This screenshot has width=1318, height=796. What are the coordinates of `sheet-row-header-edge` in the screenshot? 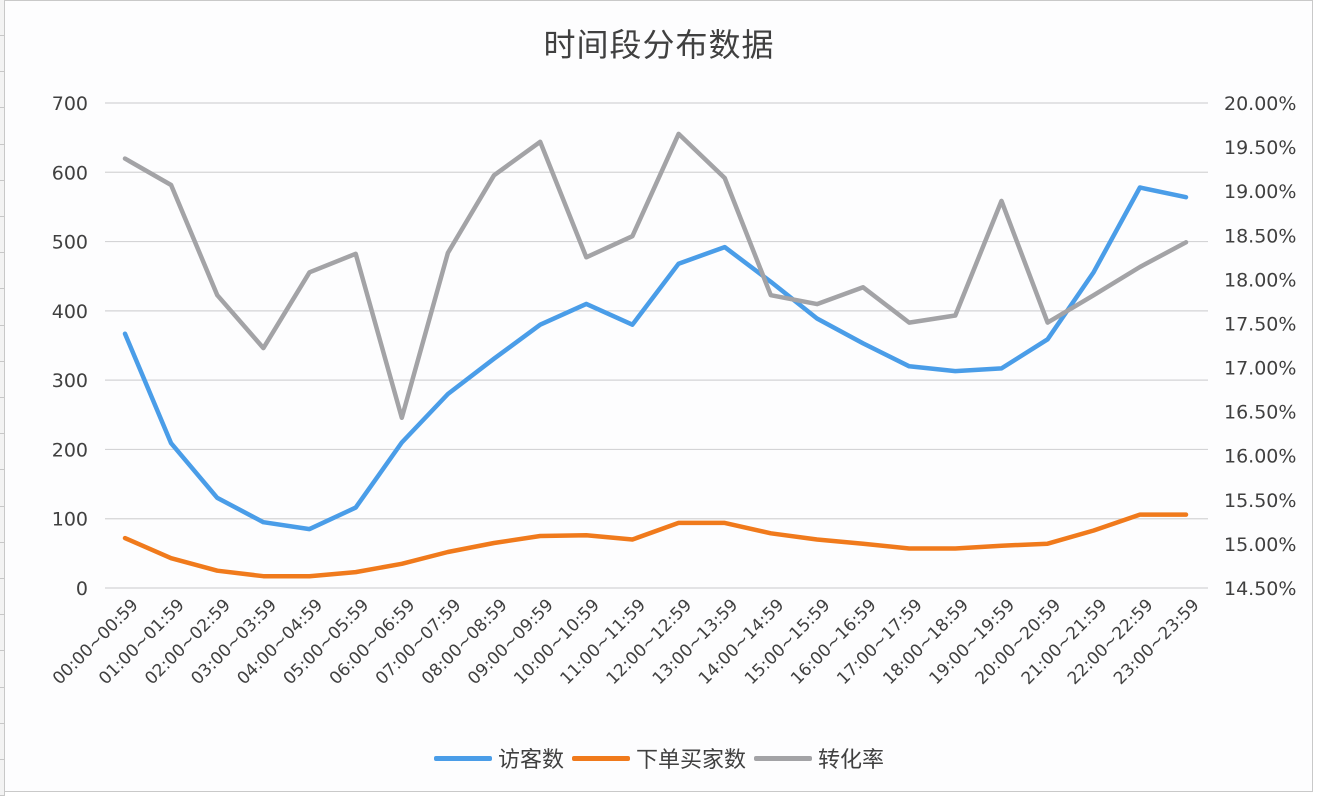 It's located at (2, 398).